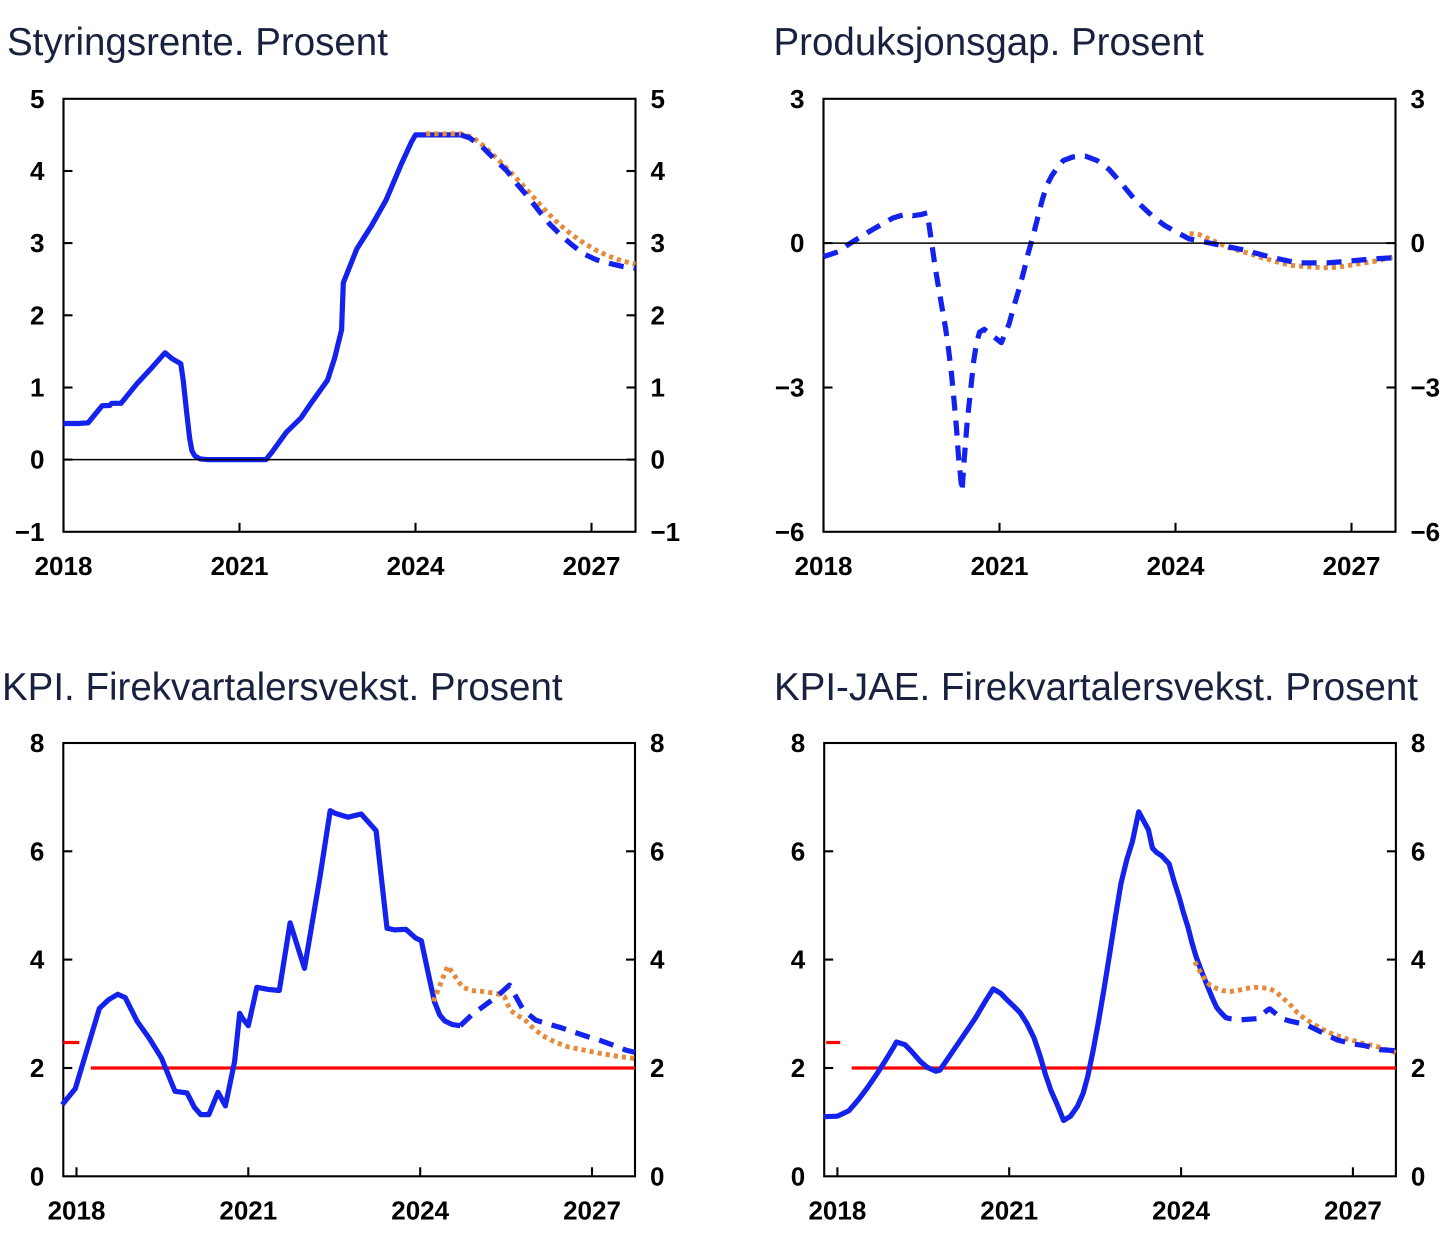 This screenshot has height=1254, width=1445. What do you see at coordinates (1096, 687) in the screenshot?
I see `svg-text:KPI-JAE. Firekvartalersvekst.: KPI-JAE. Firekvartalersvekst. Prosent` at bounding box center [1096, 687].